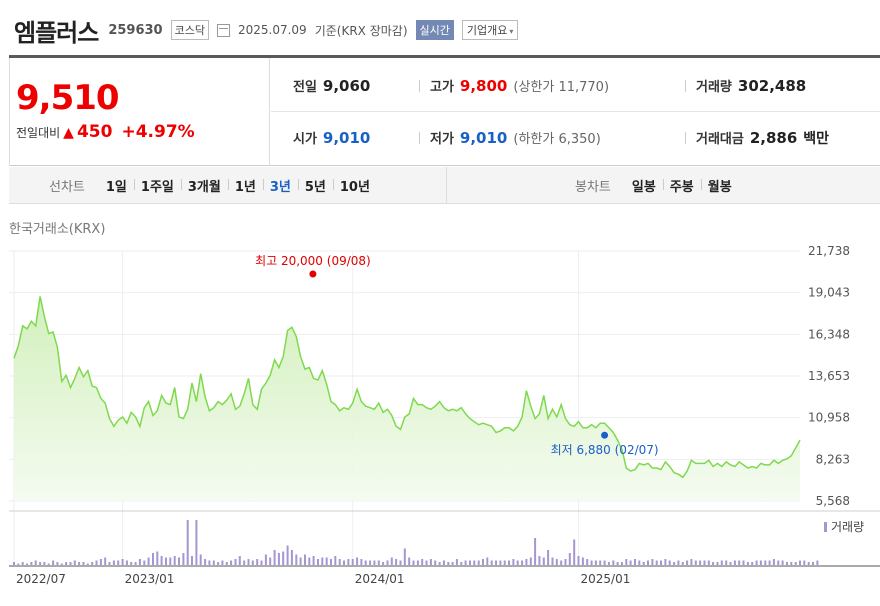 The height and width of the screenshot is (606, 880). I want to click on lower-limit-value: 6,350, so click(577, 139).